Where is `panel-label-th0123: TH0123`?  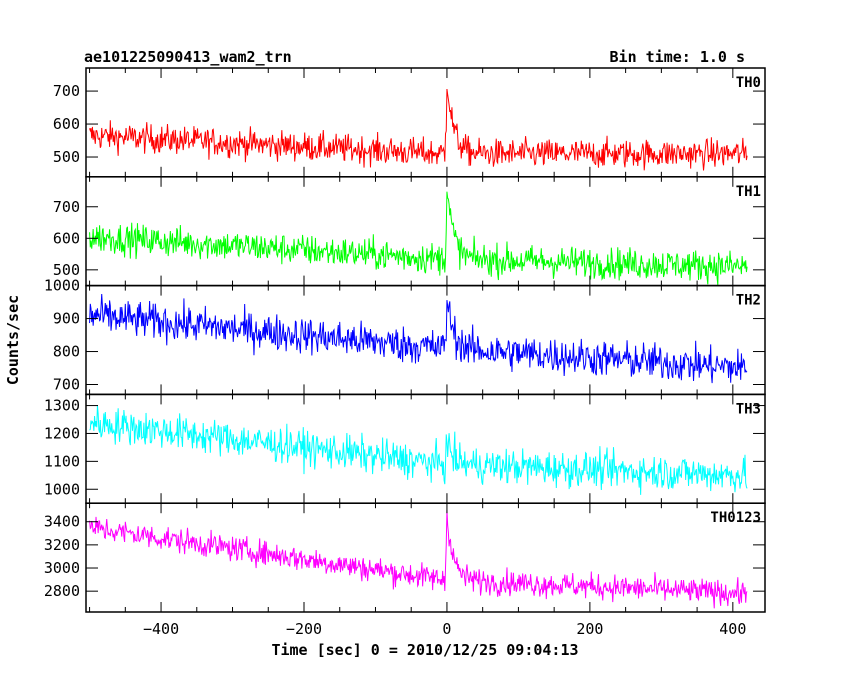
panel-label-th0123: TH0123 is located at coordinates (735, 518).